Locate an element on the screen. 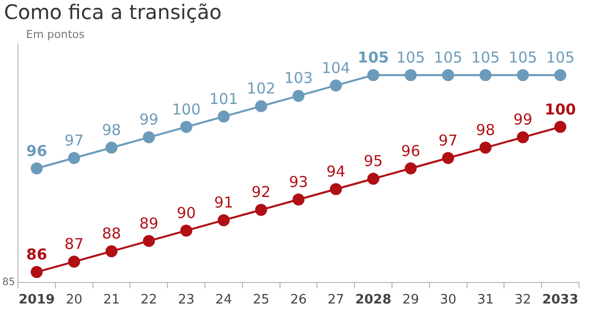  text: 85 is located at coordinates (8, 282).